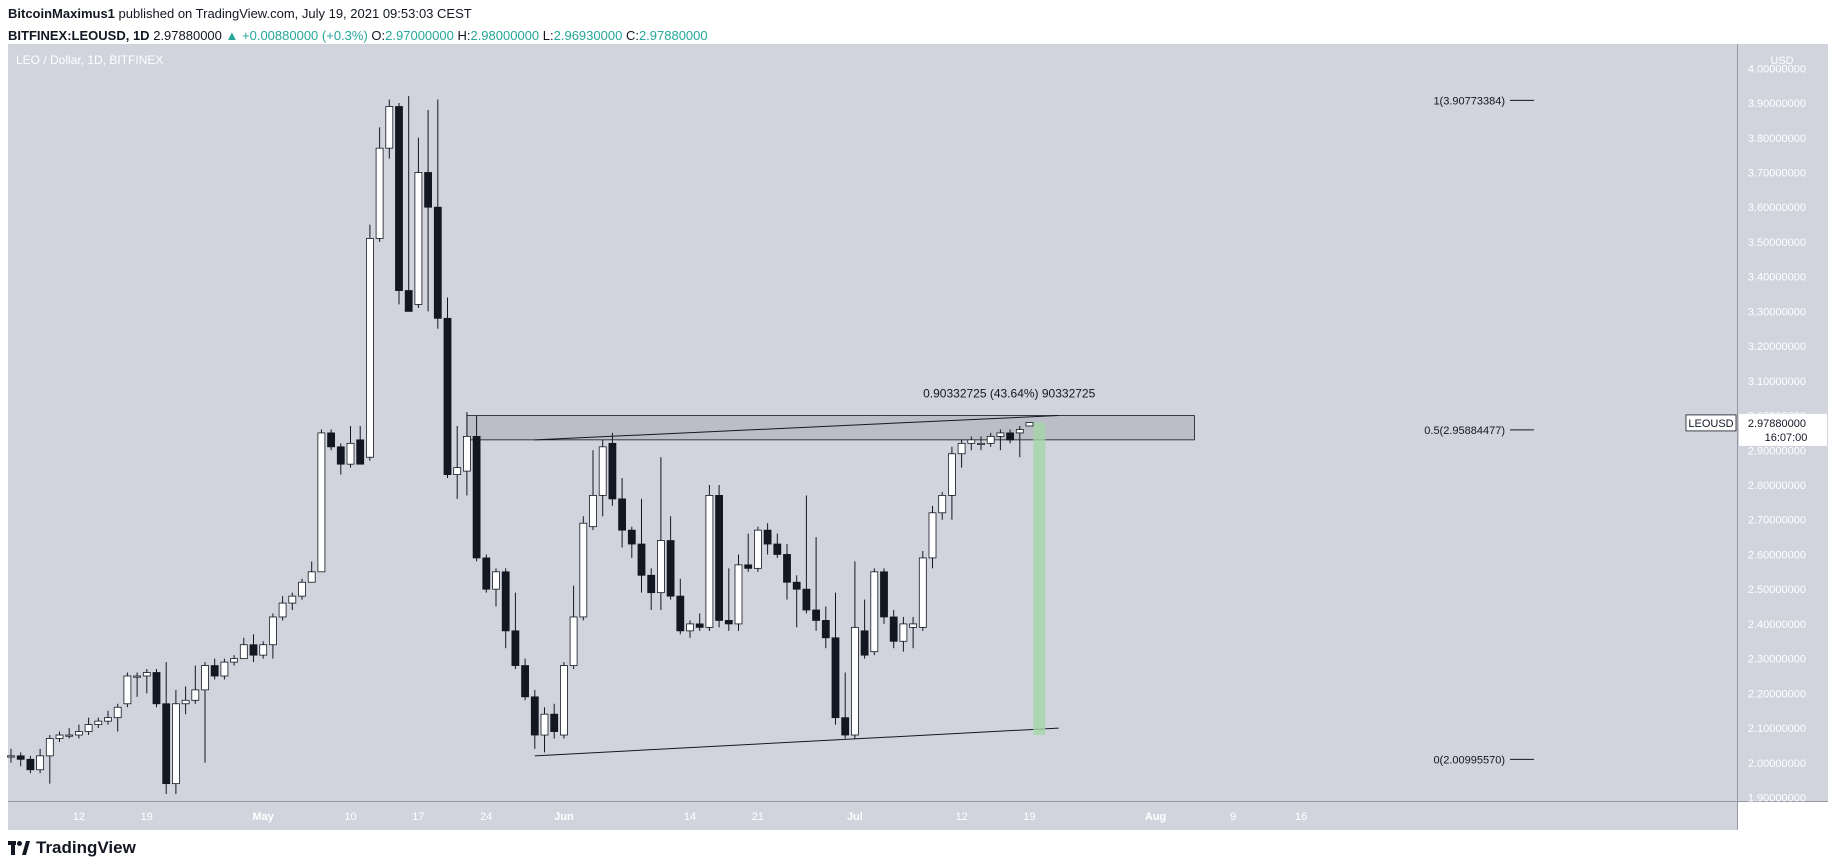 This screenshot has width=1828, height=867. What do you see at coordinates (1039, 579) in the screenshot?
I see `measure-bar` at bounding box center [1039, 579].